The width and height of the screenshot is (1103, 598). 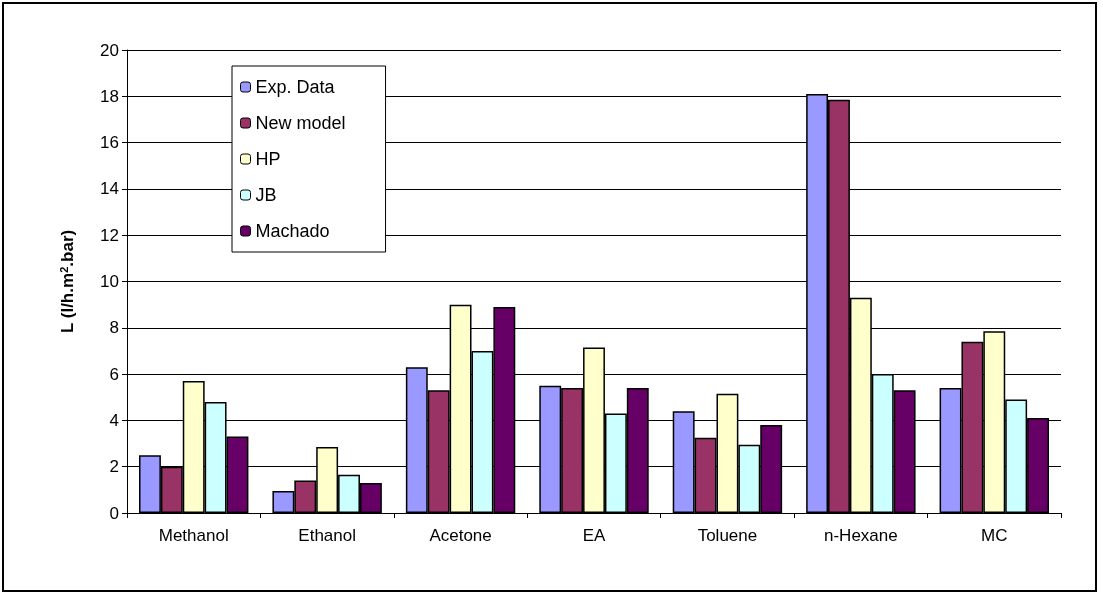 I want to click on x-tick-label: EA, so click(x=594, y=535).